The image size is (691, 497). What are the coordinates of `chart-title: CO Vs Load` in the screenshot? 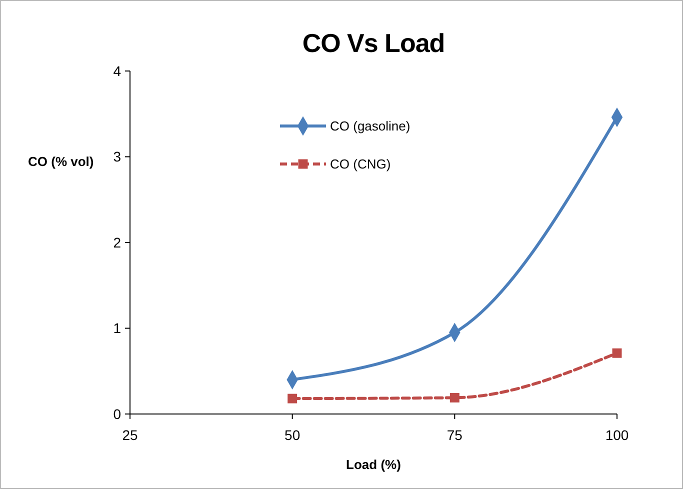 It's located at (373, 43).